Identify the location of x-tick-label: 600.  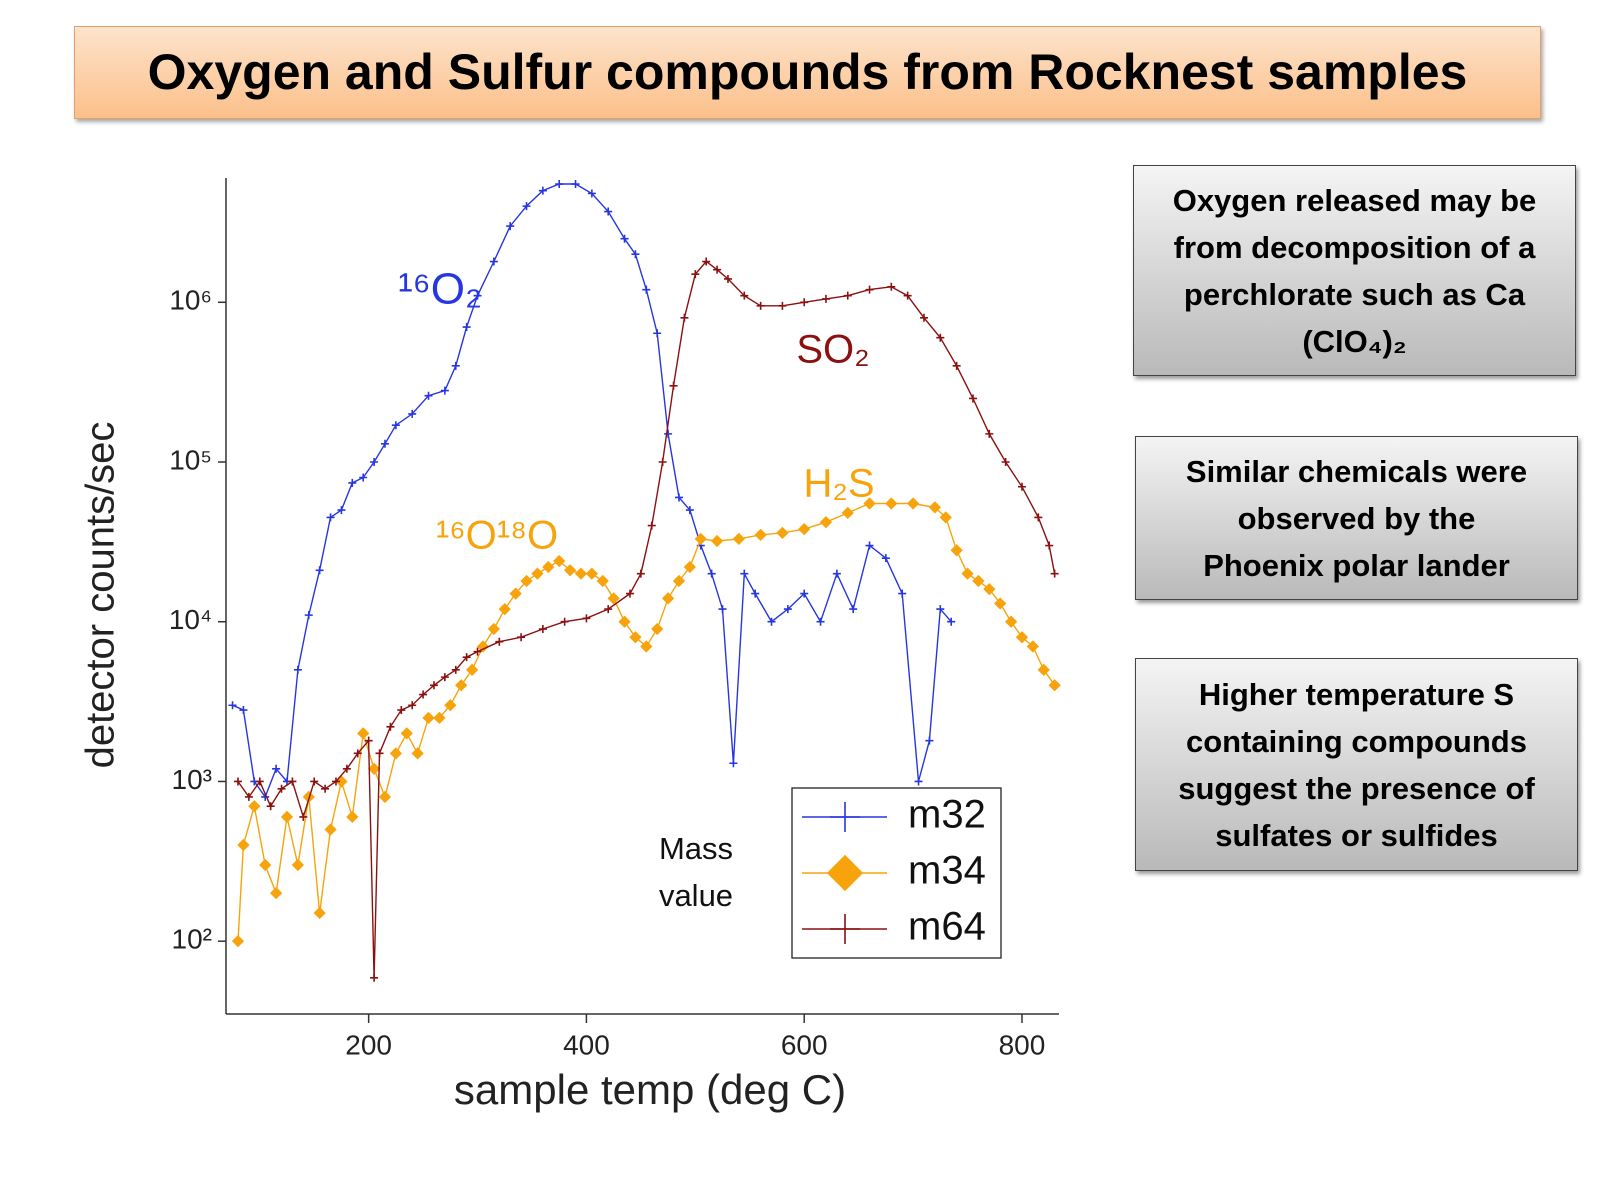
(804, 1044).